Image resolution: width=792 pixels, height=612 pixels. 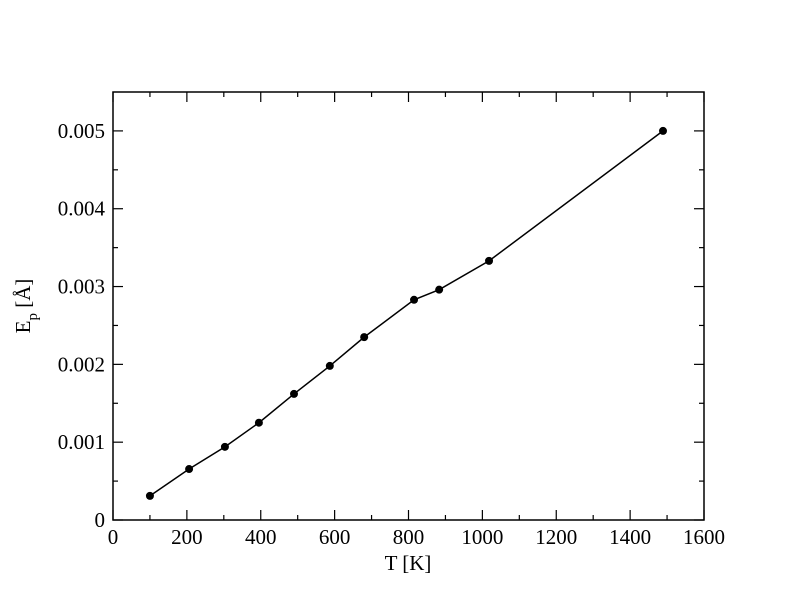 What do you see at coordinates (630, 537) in the screenshot?
I see `x-tick-label: 1400` at bounding box center [630, 537].